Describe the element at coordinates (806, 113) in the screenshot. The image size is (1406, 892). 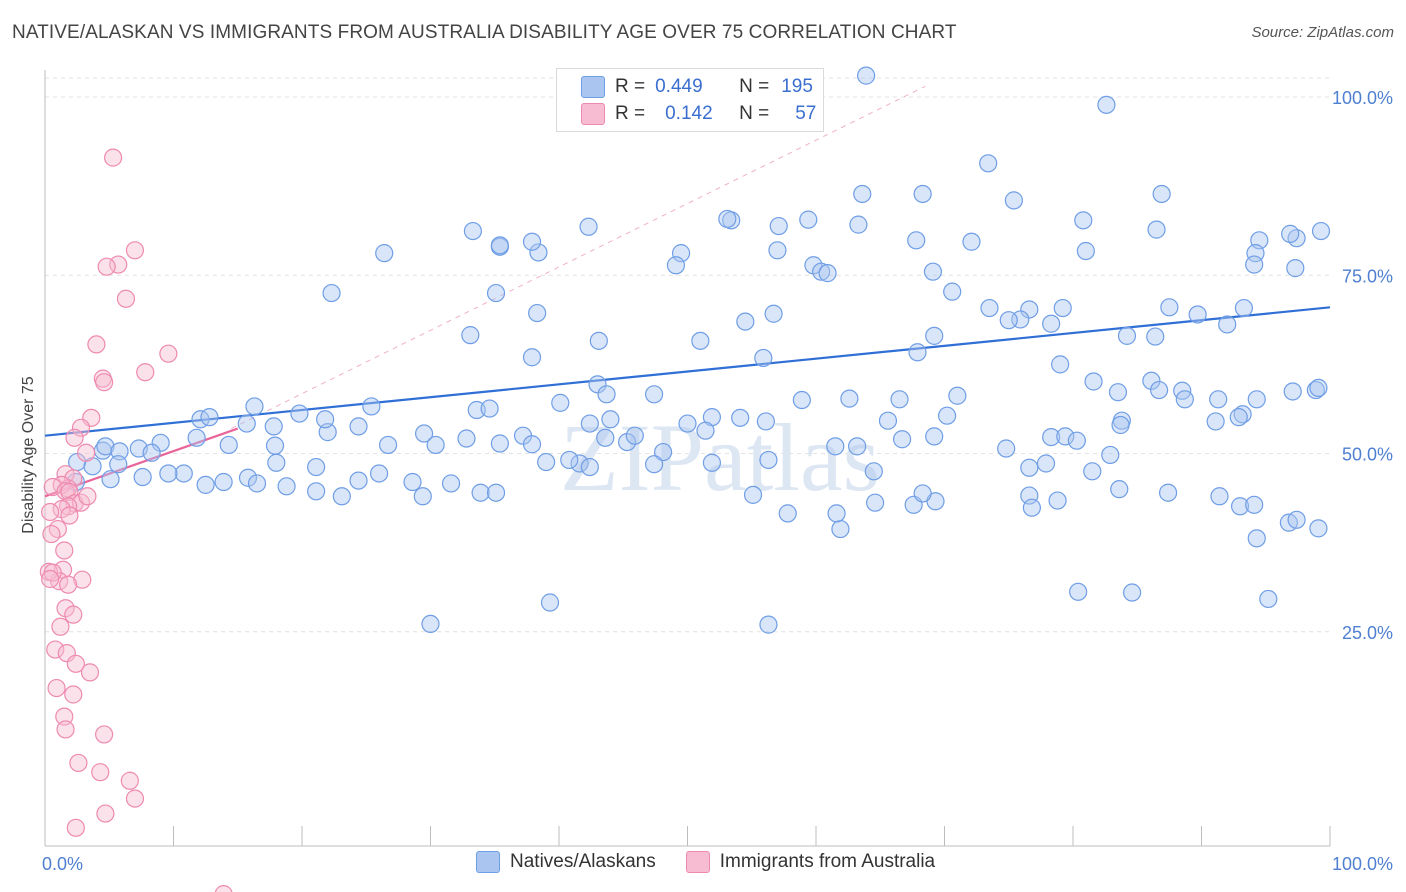
I see `n-value: 57` at that location.